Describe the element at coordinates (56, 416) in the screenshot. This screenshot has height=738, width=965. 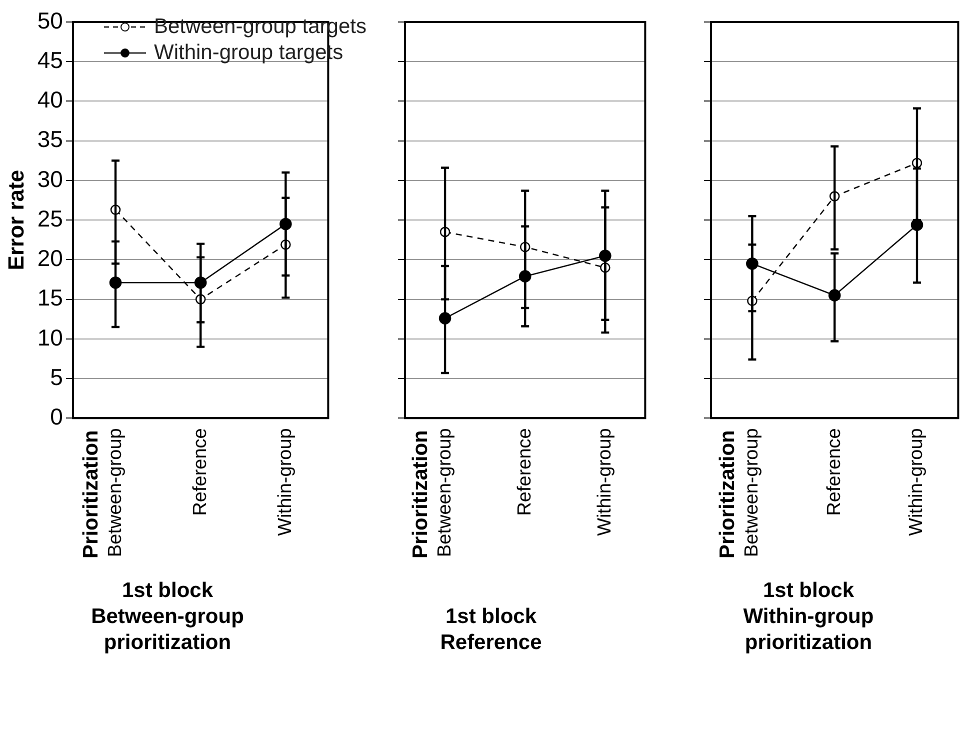
I see `y-tick-label: 0` at that location.